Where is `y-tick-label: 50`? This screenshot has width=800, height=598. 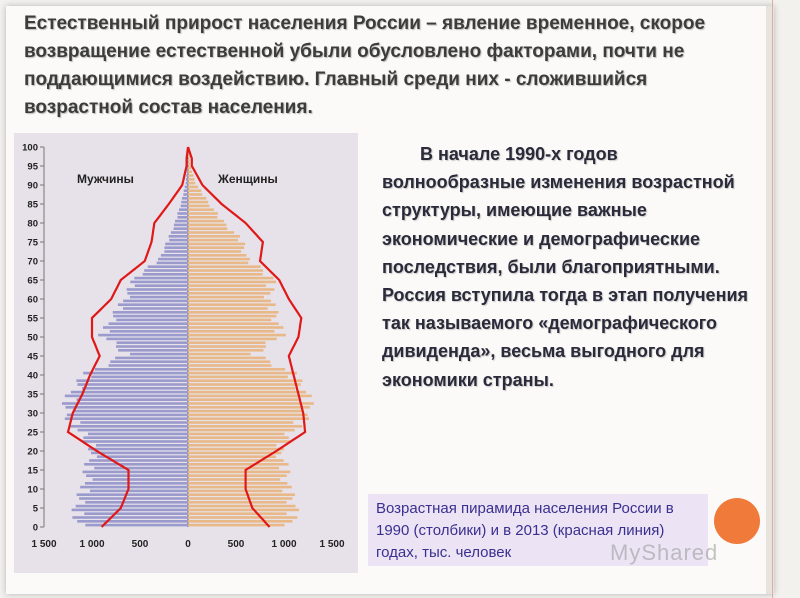
y-tick-label: 50 is located at coordinates (32, 338).